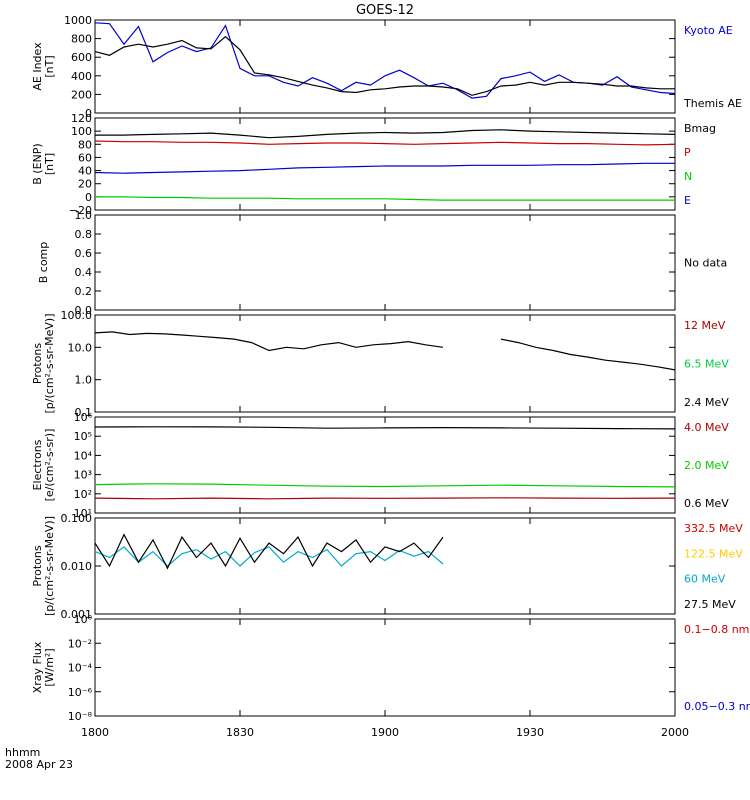 The height and width of the screenshot is (800, 750). I want to click on y-tick-label: 10⁻⁴, so click(80, 668).